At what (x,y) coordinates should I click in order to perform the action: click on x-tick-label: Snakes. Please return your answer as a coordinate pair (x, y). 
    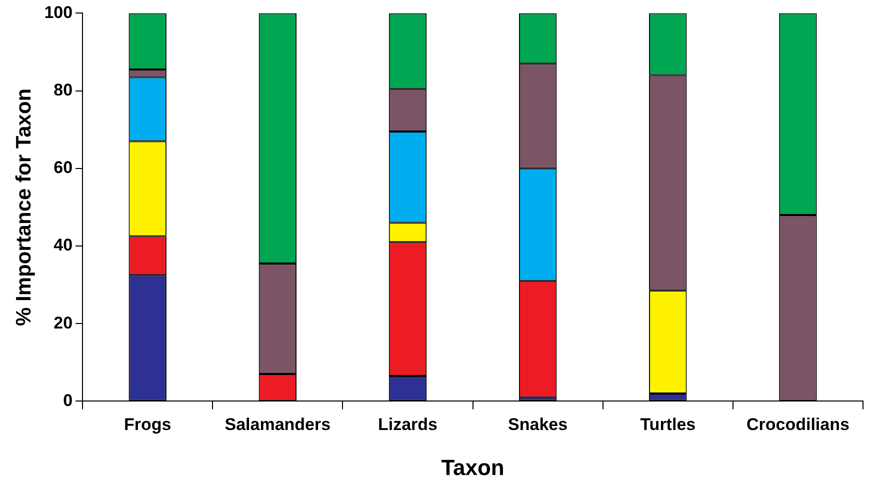
    Looking at the image, I should click on (538, 424).